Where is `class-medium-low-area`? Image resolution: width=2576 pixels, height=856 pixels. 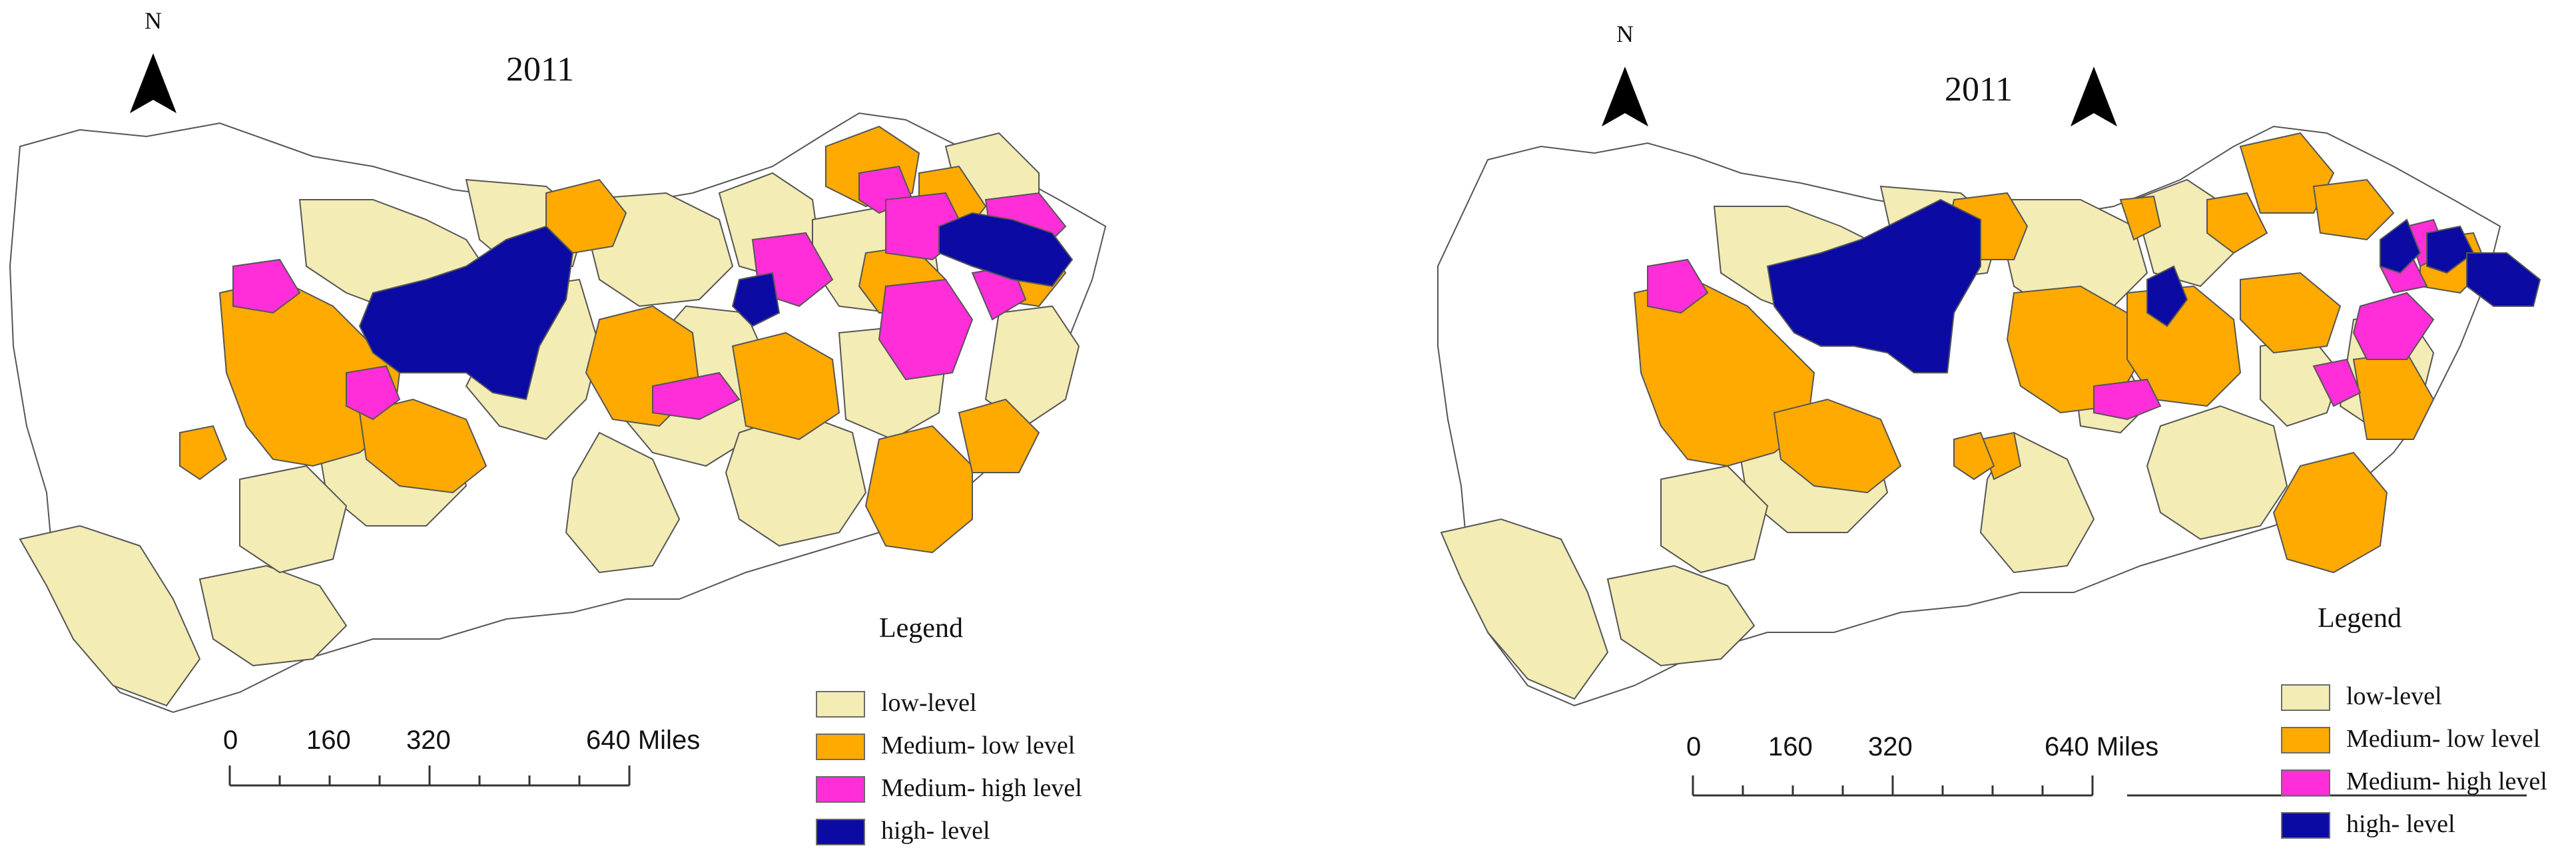
class-medium-low-area is located at coordinates (1974, 456).